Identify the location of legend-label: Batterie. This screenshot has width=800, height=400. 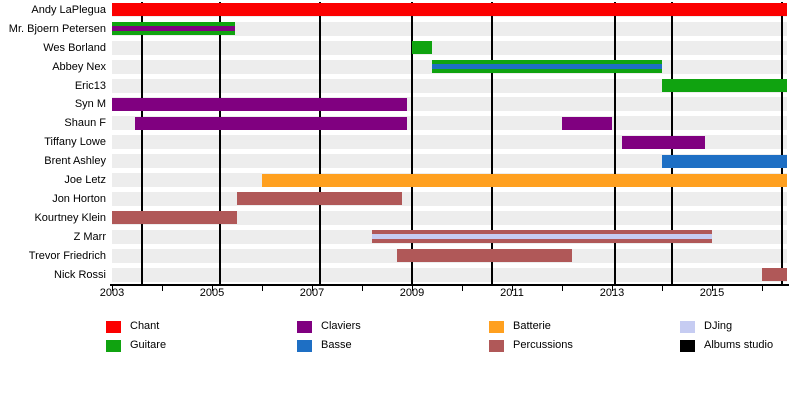
(532, 326).